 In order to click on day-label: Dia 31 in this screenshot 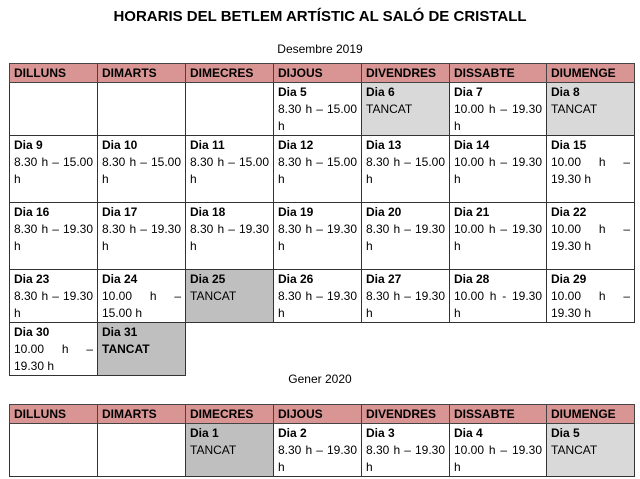, I will do `click(120, 332)`.